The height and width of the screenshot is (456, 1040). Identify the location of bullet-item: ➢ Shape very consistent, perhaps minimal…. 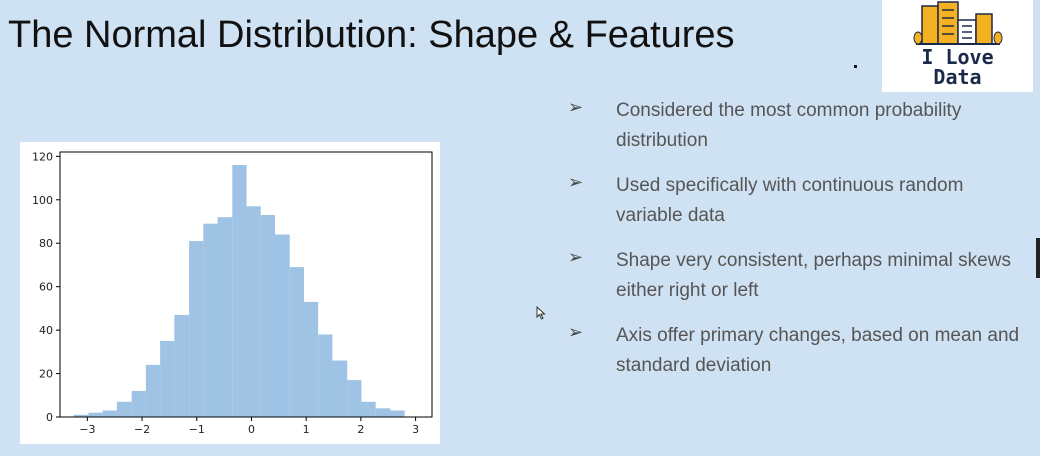
(798, 276).